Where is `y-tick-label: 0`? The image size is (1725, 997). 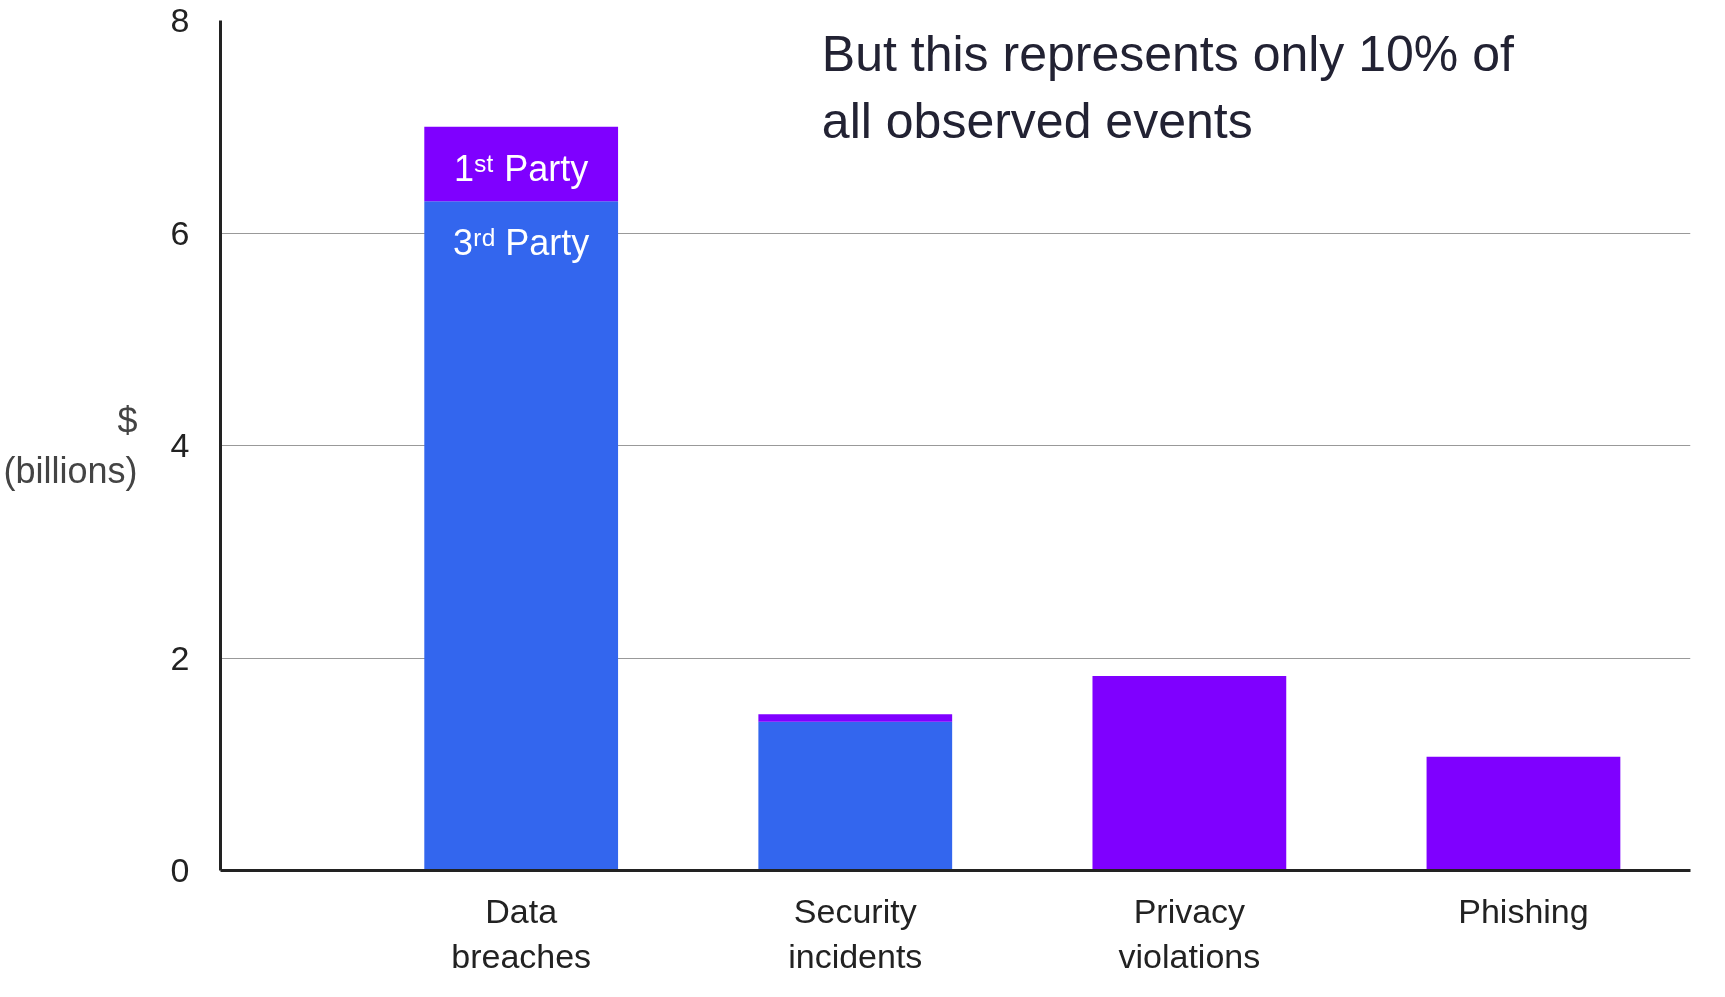
y-tick-label: 0 is located at coordinates (180, 870).